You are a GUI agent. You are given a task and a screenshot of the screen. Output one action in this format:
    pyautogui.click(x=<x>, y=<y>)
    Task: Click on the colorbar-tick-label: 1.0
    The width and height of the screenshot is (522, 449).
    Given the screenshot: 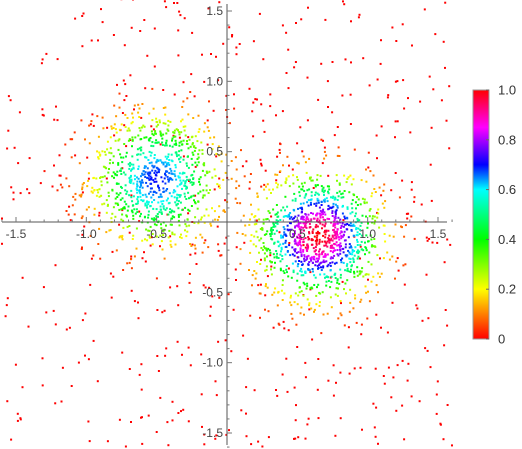 What is the action you would take?
    pyautogui.click(x=507, y=90)
    